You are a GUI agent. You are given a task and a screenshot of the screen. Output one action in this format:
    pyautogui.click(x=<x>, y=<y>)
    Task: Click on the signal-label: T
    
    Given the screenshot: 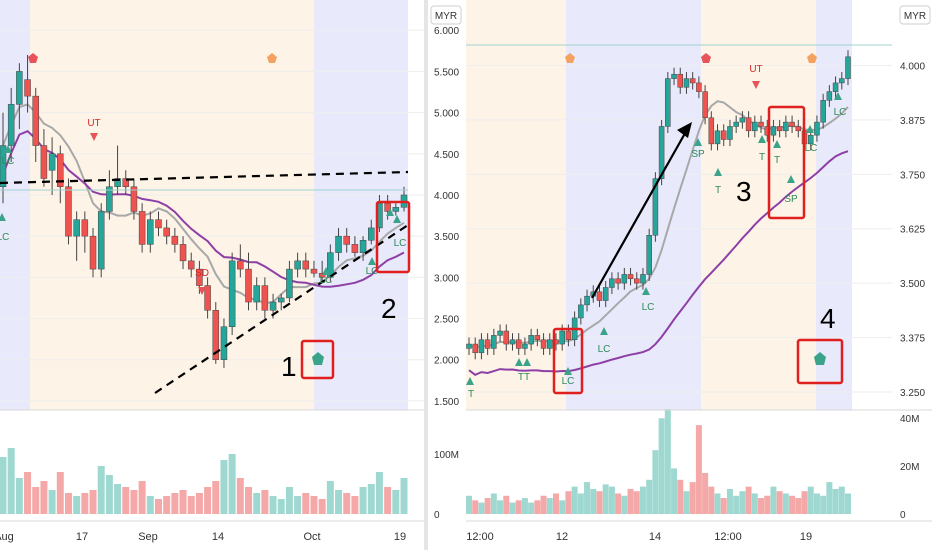 What is the action you would take?
    pyautogui.click(x=471, y=394)
    